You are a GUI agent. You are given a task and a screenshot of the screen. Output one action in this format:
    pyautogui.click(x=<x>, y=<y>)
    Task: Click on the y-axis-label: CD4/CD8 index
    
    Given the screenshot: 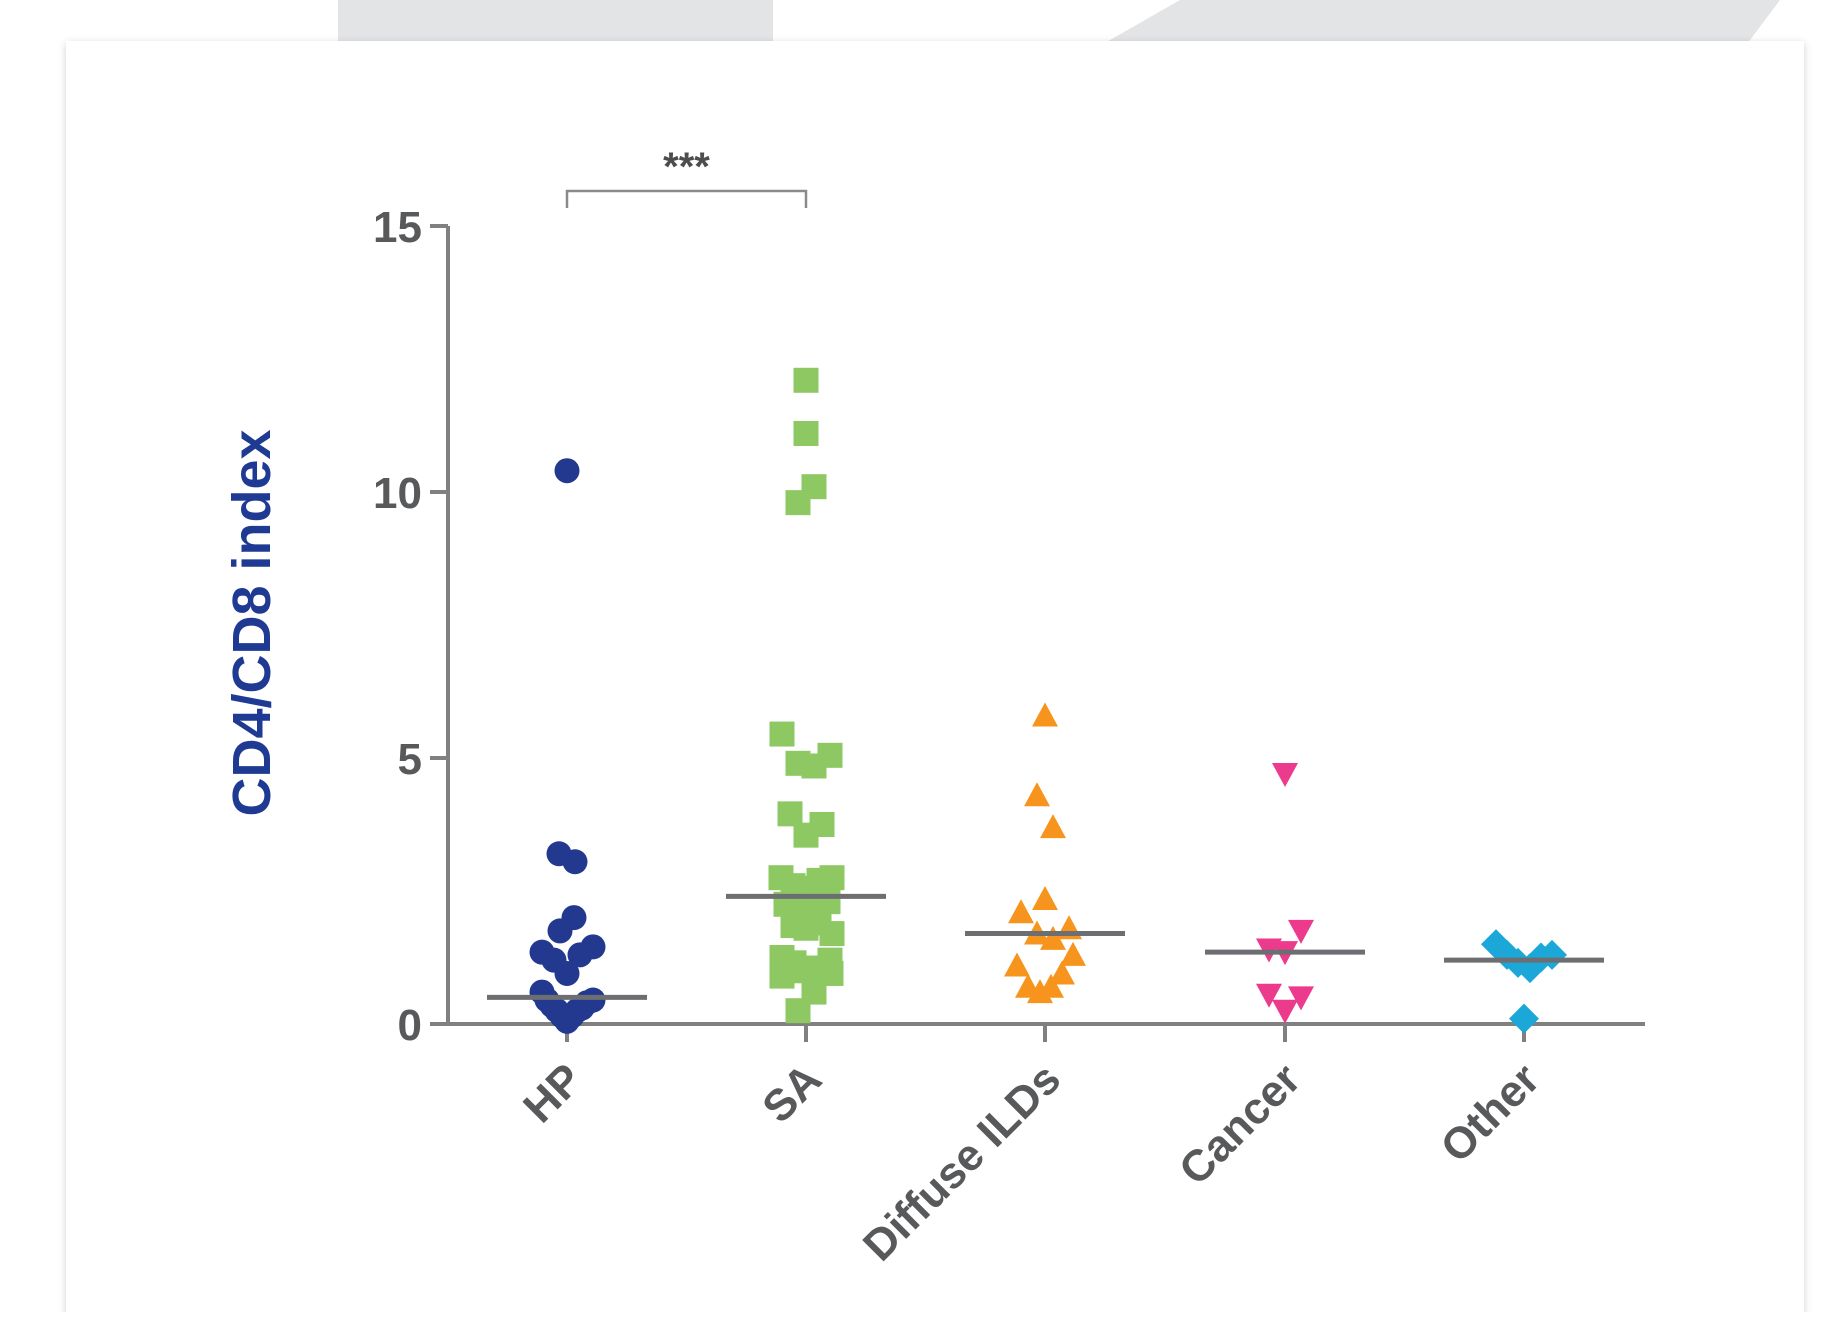 What is the action you would take?
    pyautogui.click(x=252, y=622)
    